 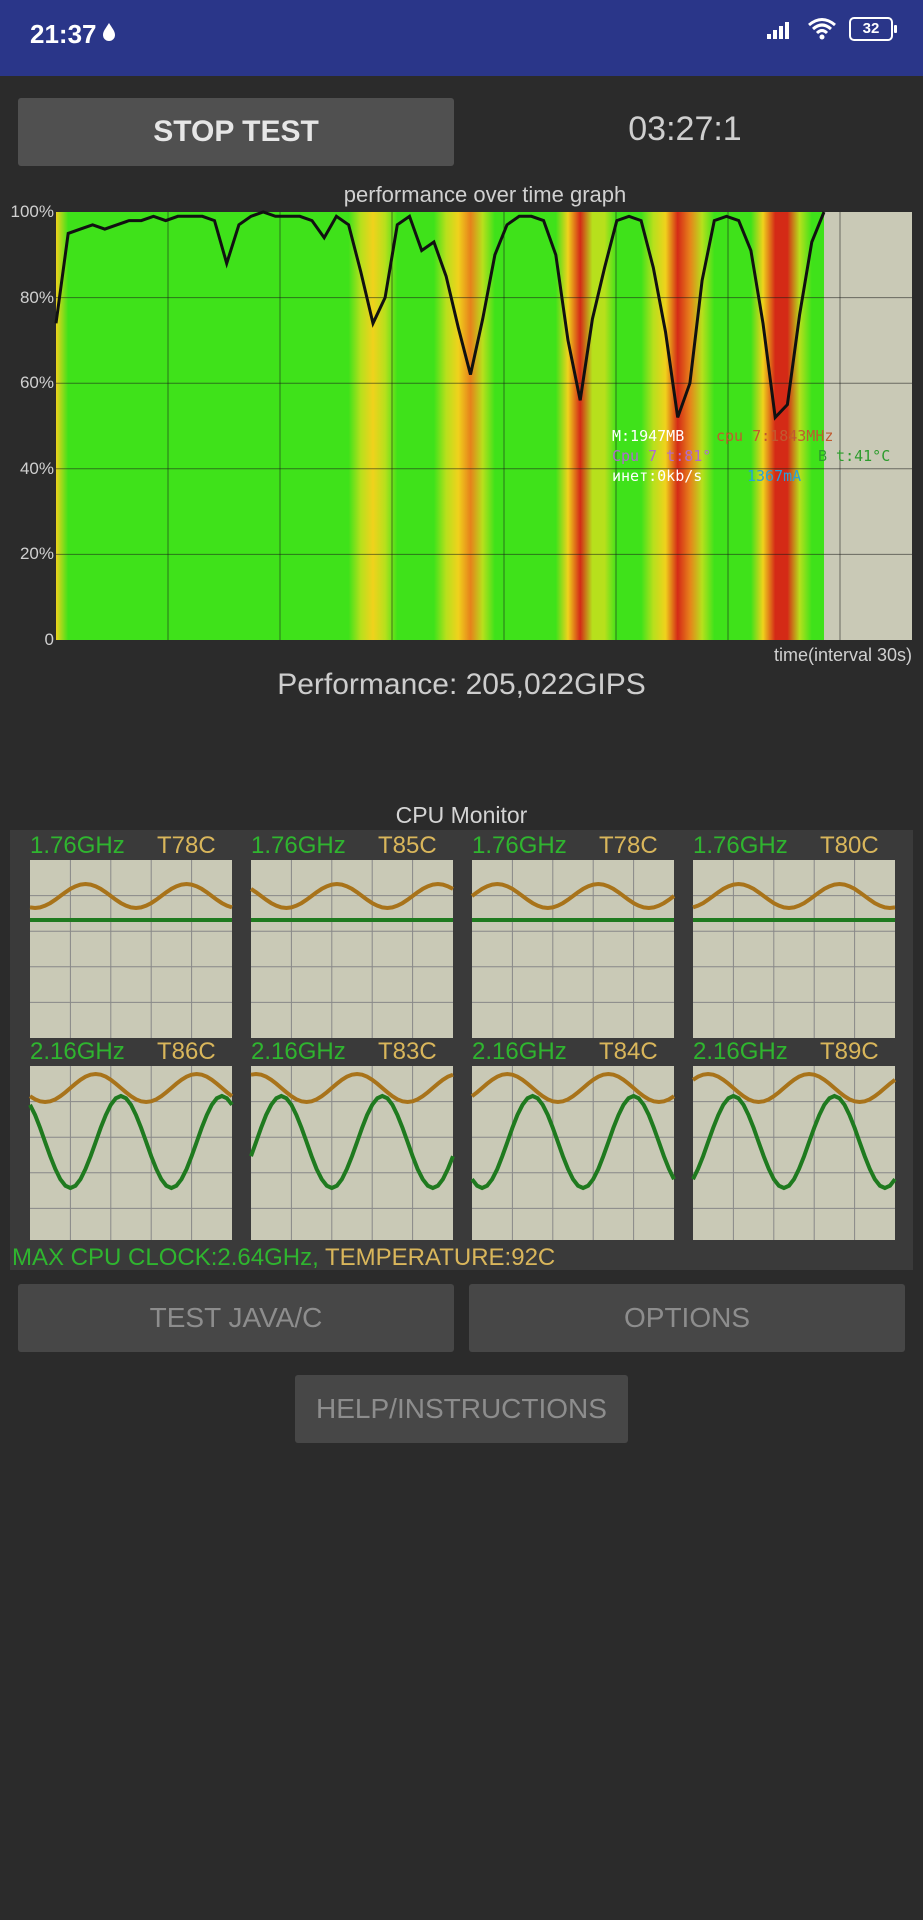 I want to click on cpu-monitor-title: CPU Monitor, so click(x=461, y=815).